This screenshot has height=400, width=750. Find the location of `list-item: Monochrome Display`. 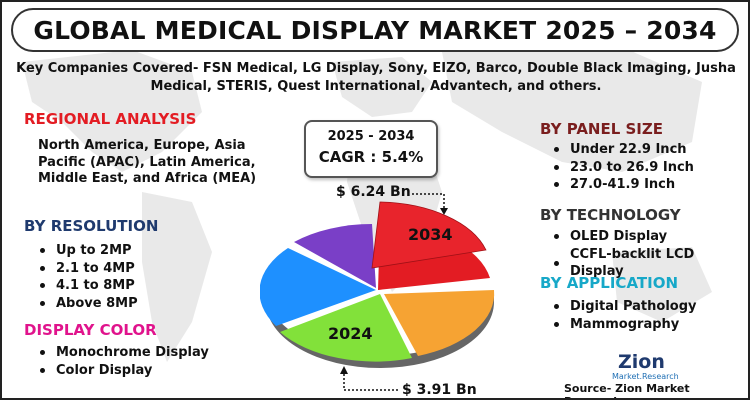

list-item: Monochrome Display is located at coordinates (124, 353).